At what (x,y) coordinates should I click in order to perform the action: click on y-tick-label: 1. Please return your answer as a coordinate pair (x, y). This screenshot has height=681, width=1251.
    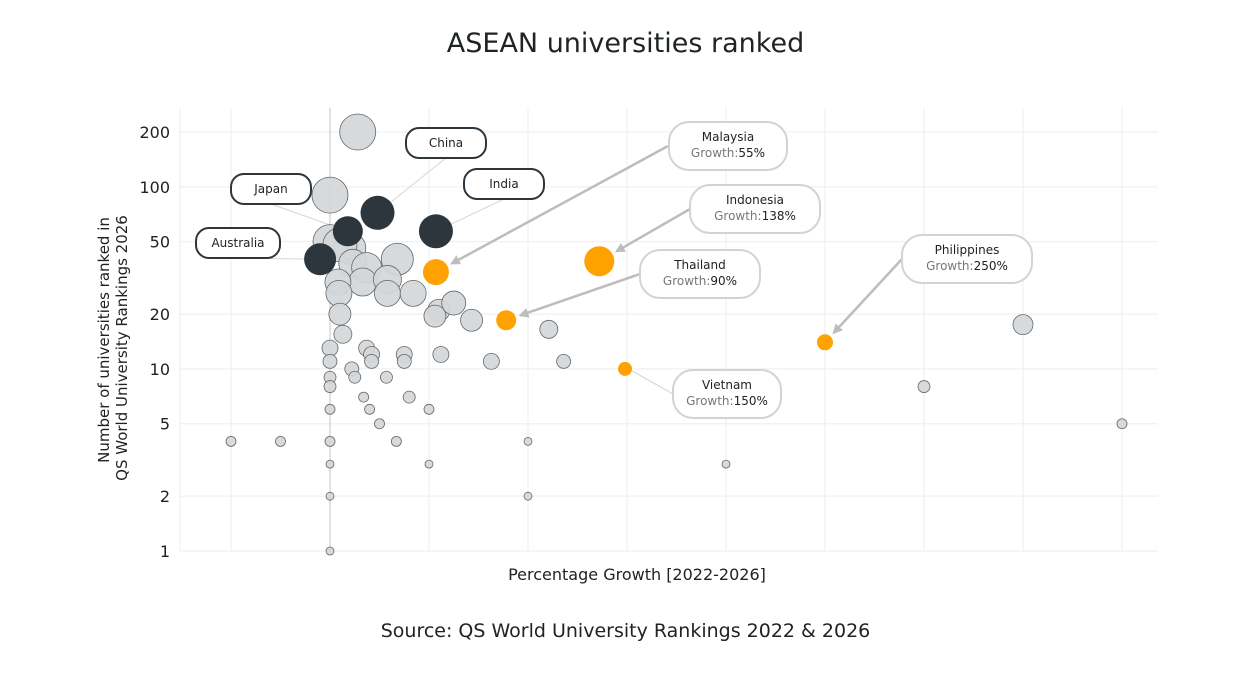
    Looking at the image, I should click on (165, 551).